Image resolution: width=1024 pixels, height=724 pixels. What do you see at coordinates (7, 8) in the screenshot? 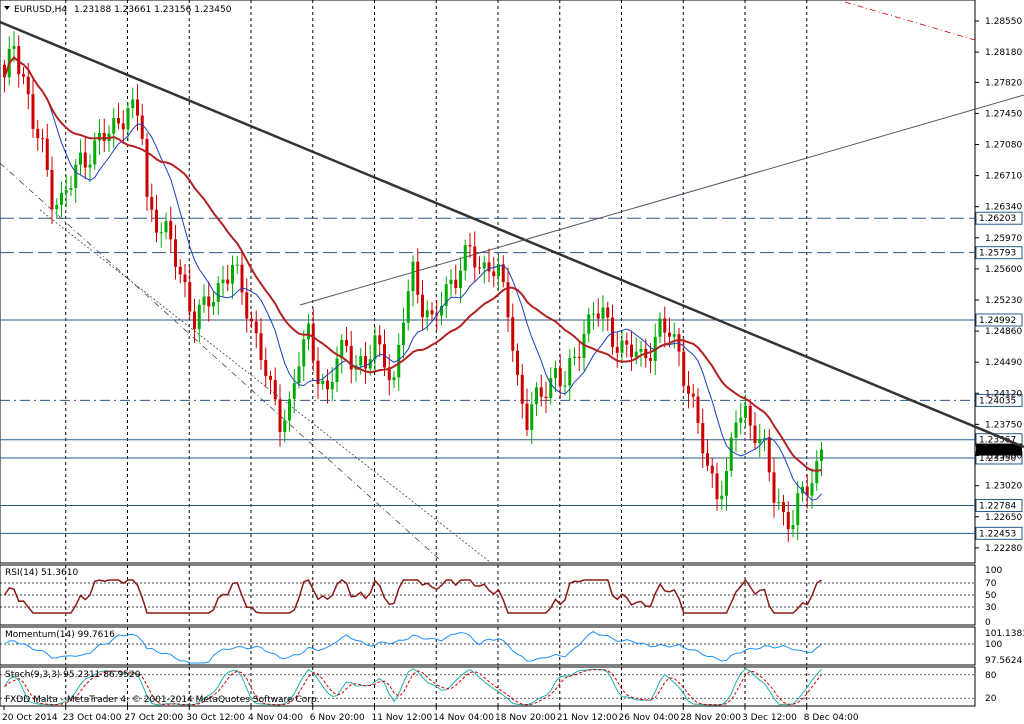
I see `collapse-triangle-icon` at bounding box center [7, 8].